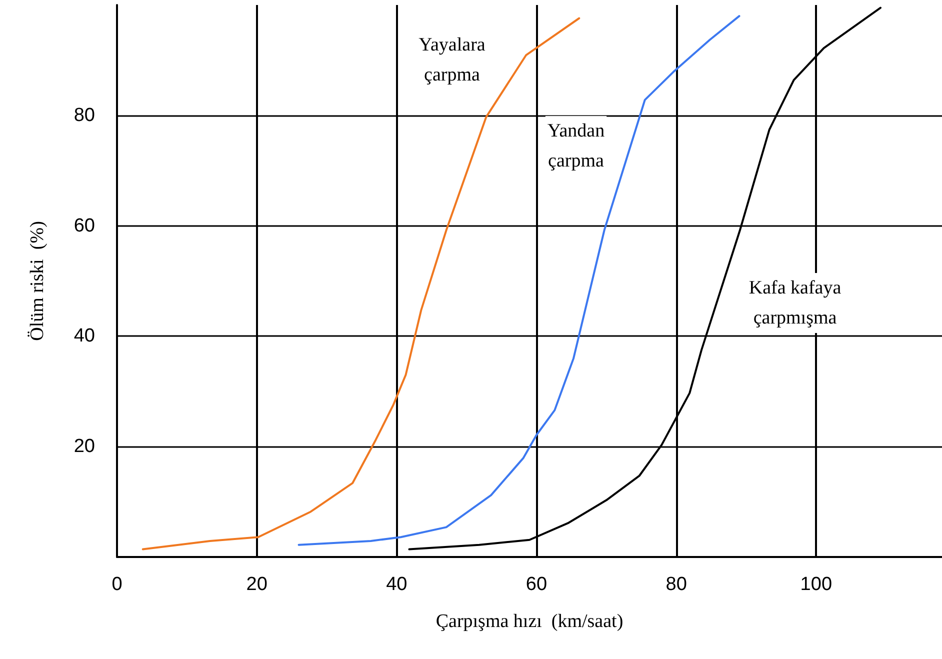  I want to click on annotation: Yandan çarpma, so click(576, 146).